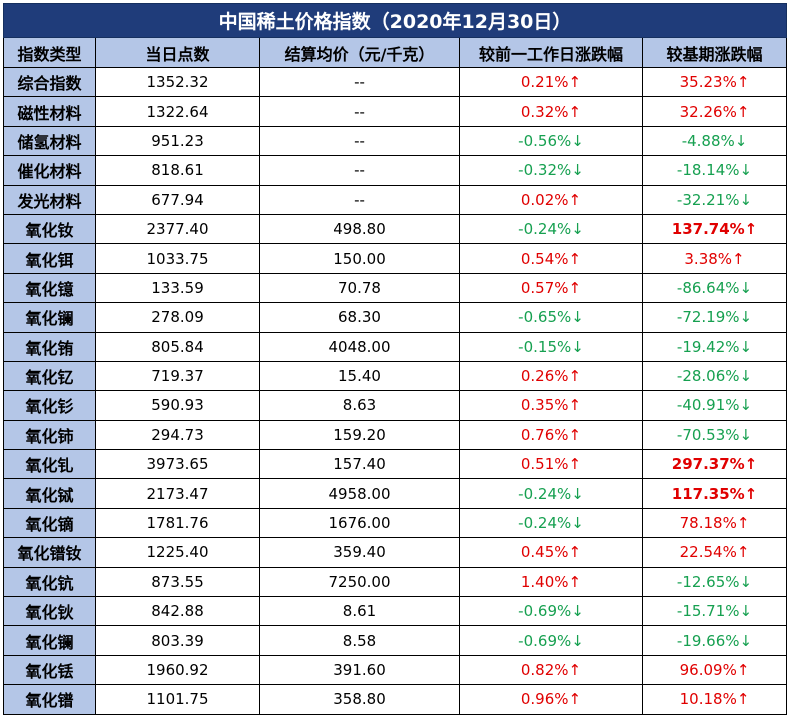  What do you see at coordinates (714, 141) in the screenshot?
I see `row-base-change-cell: -4.88%↓` at bounding box center [714, 141].